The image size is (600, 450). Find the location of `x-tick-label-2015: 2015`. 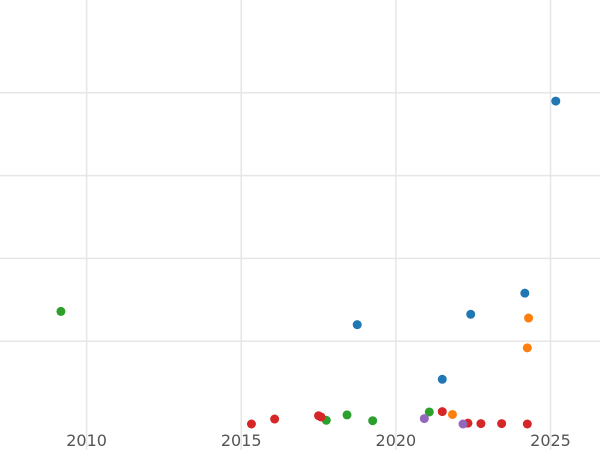

x-tick-label-2015: 2015 is located at coordinates (241, 440).